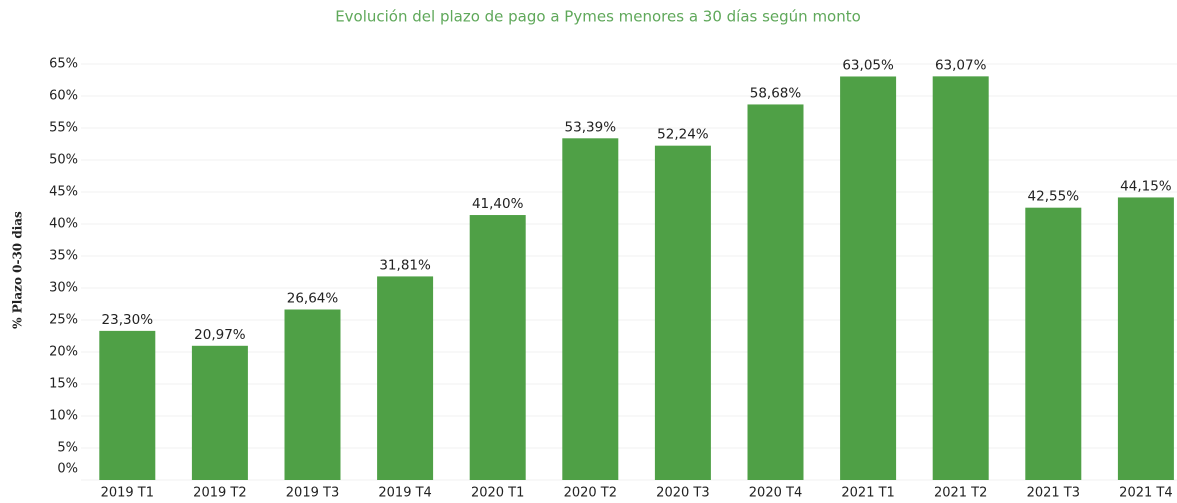 The height and width of the screenshot is (503, 1177). What do you see at coordinates (63, 352) in the screenshot?
I see `y-tick-label: 20%` at bounding box center [63, 352].